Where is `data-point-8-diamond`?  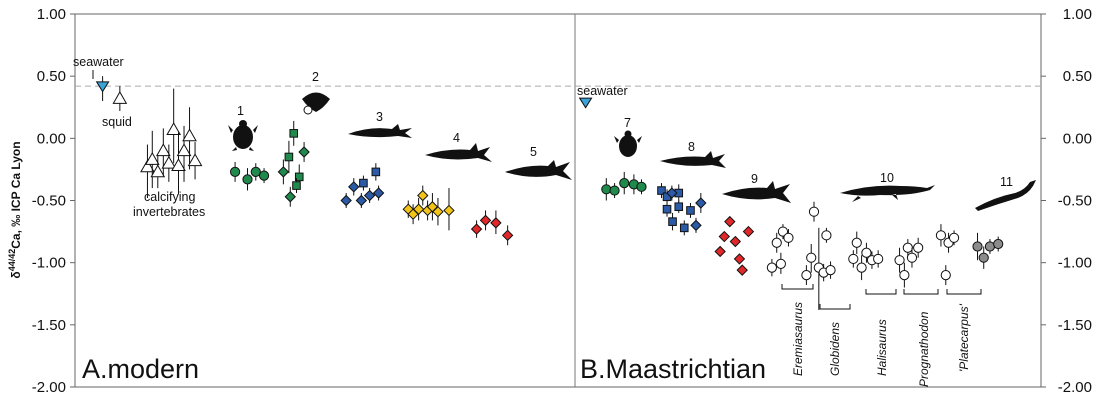
data-point-8-diamond is located at coordinates (701, 203).